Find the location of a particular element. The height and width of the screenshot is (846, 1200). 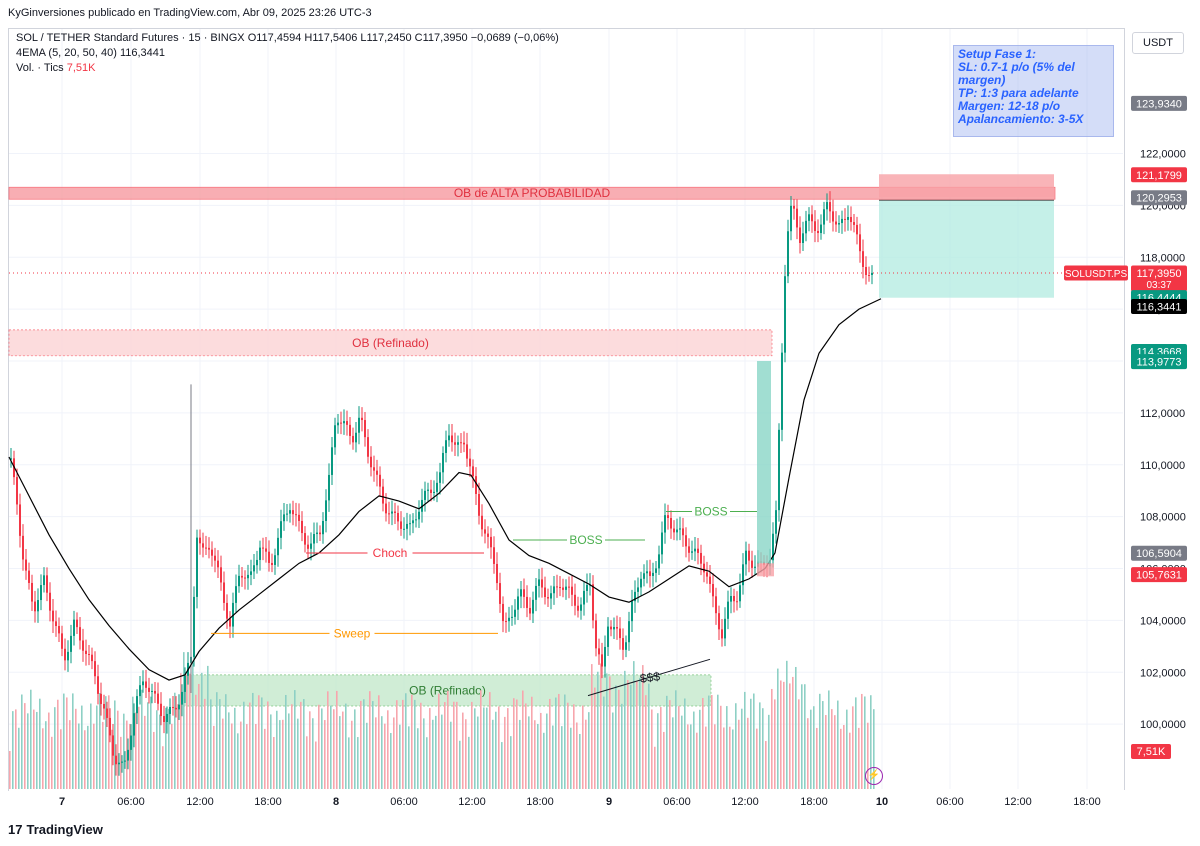

tradingview-logo: 17 TradingView is located at coordinates (55, 829).